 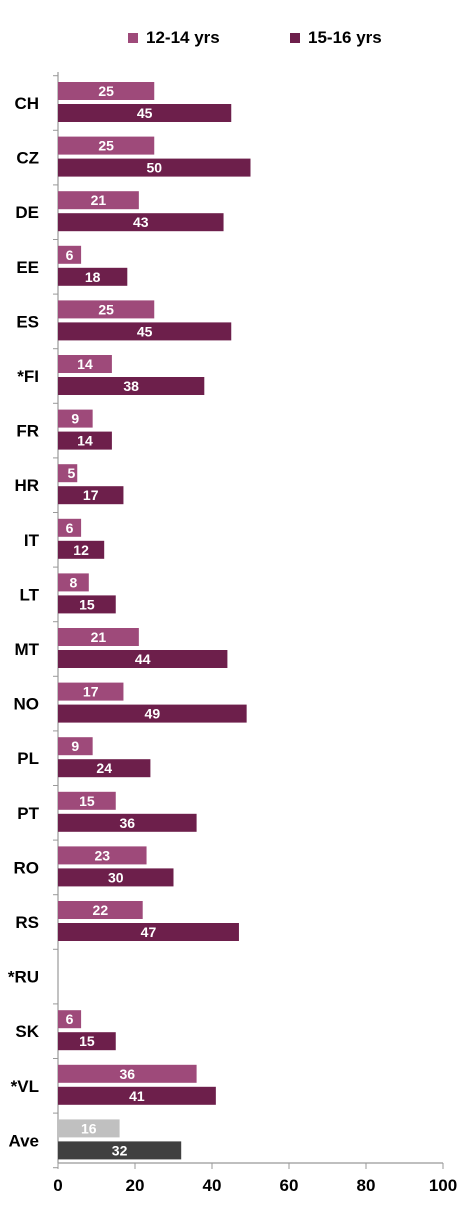 I want to click on value-label-15-16-SK: 15, so click(x=87, y=1041).